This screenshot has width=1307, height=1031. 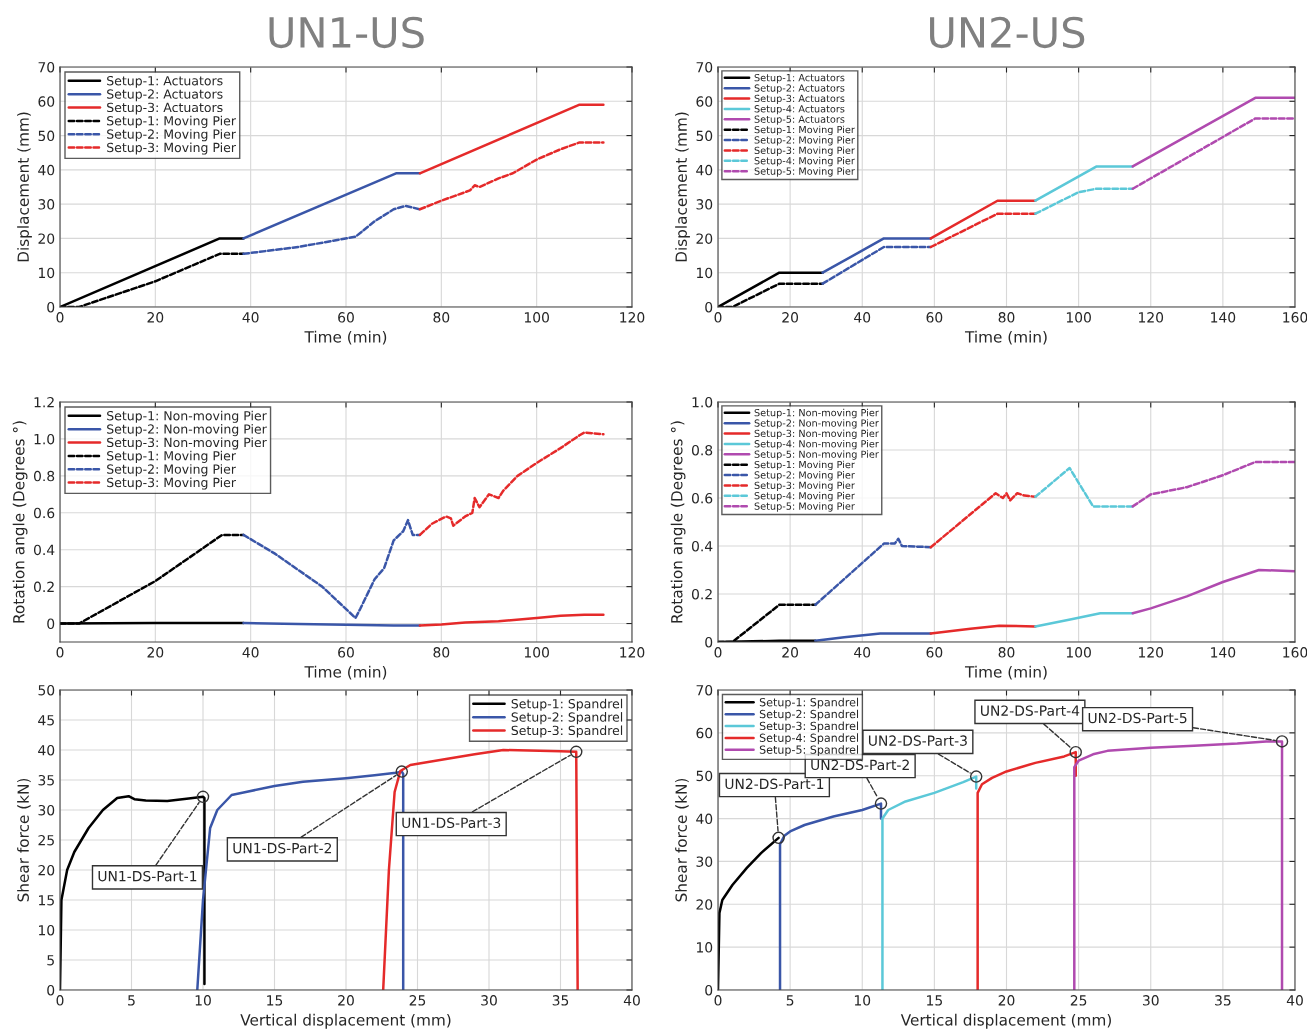 I want to click on y-tick-label: 1.0, so click(x=44, y=439).